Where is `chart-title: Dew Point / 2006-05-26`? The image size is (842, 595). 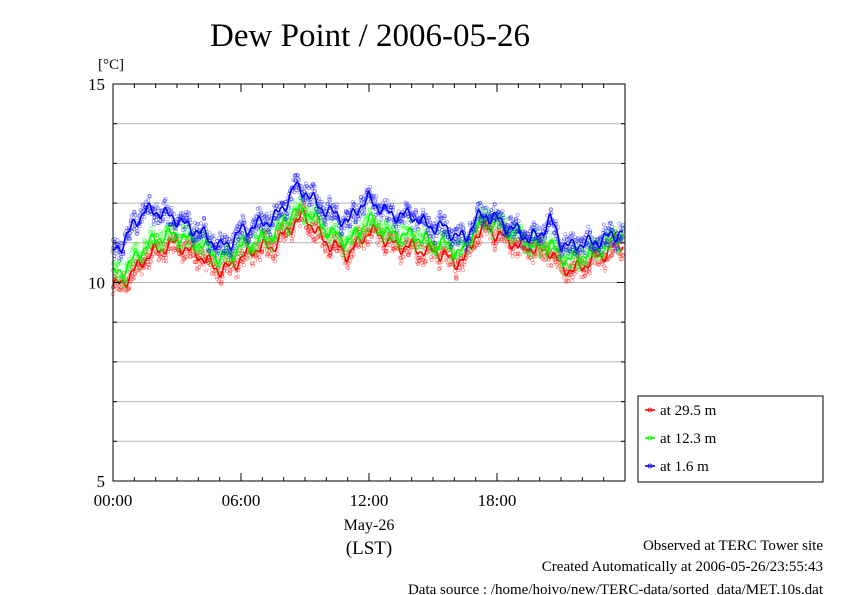 chart-title: Dew Point / 2006-05-26 is located at coordinates (370, 36).